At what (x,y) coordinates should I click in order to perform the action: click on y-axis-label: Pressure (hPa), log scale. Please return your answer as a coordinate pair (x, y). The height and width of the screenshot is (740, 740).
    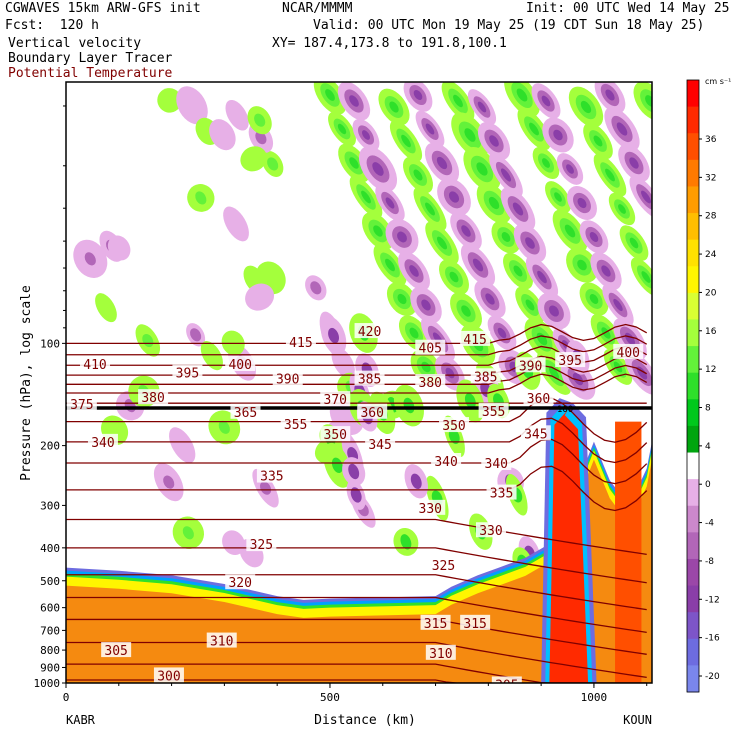
    Looking at the image, I should click on (26, 383).